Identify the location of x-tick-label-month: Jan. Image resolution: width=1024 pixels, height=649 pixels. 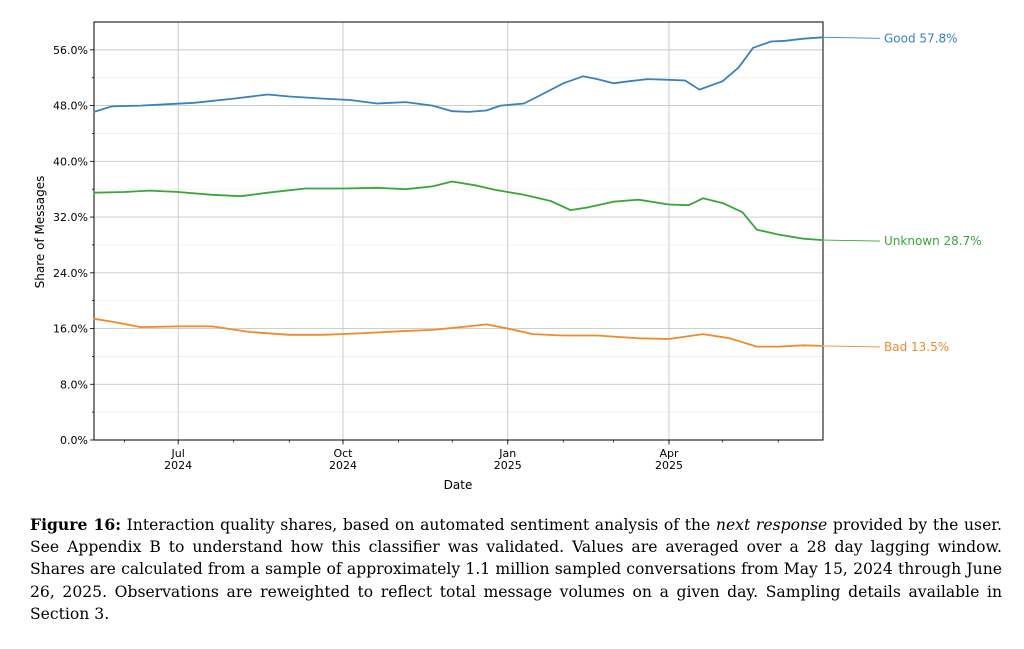
(507, 453).